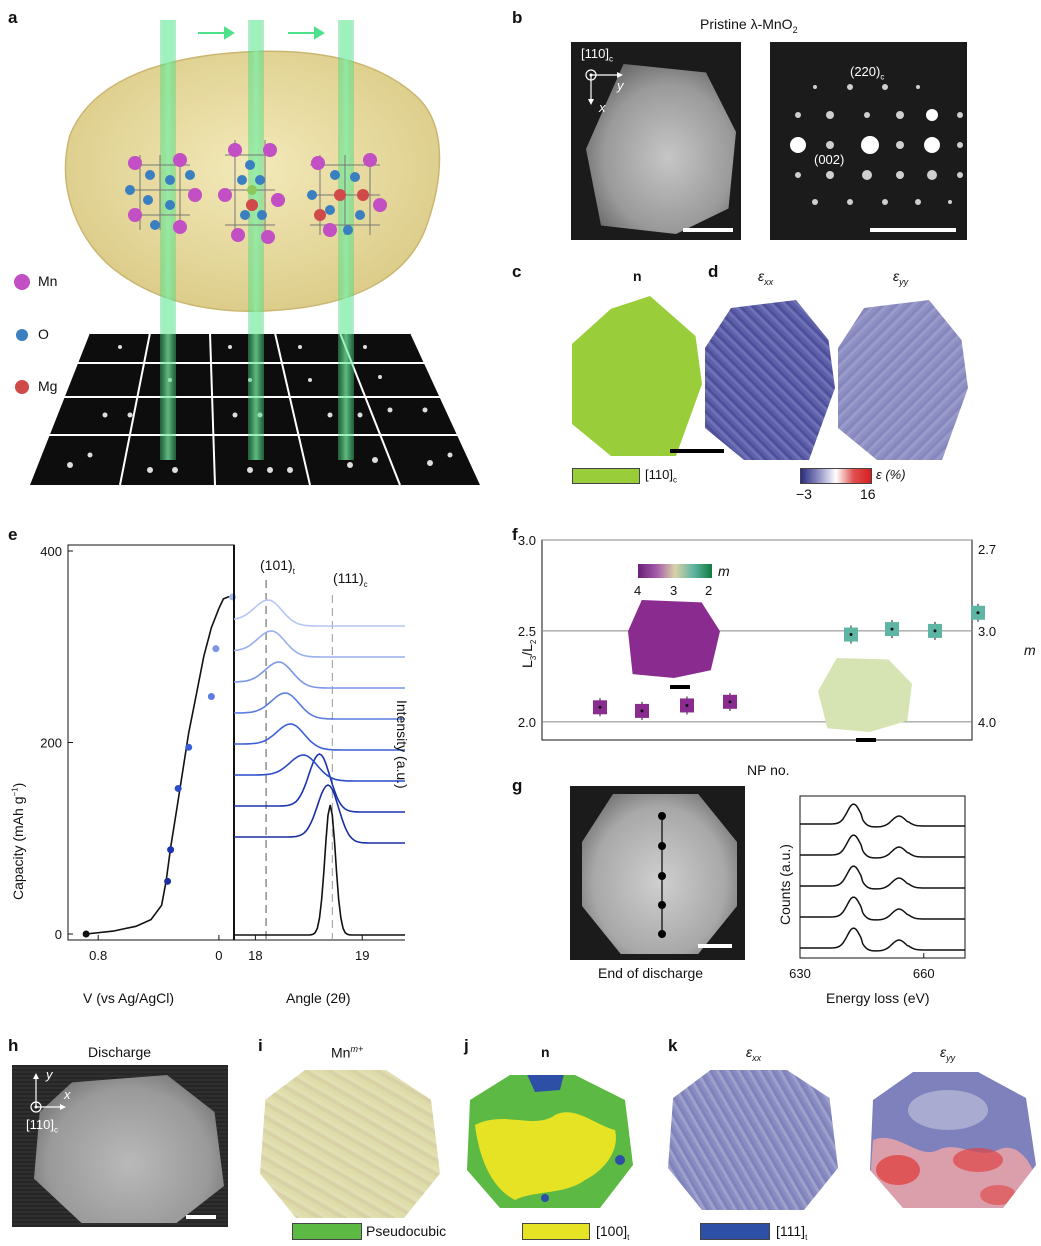 The width and height of the screenshot is (1041, 1246). Describe the element at coordinates (785, 884) in the screenshot. I see `g-ylabel: Counts (a.u.)` at that location.